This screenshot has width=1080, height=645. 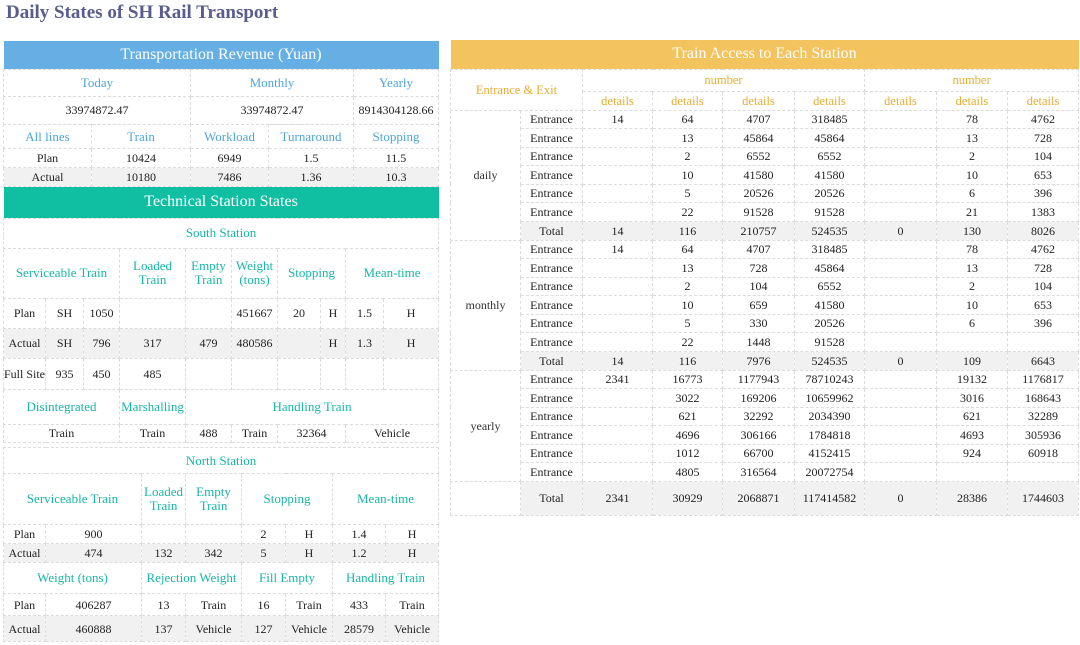 I want to click on north-plan2-handling: 433, so click(x=359, y=604).